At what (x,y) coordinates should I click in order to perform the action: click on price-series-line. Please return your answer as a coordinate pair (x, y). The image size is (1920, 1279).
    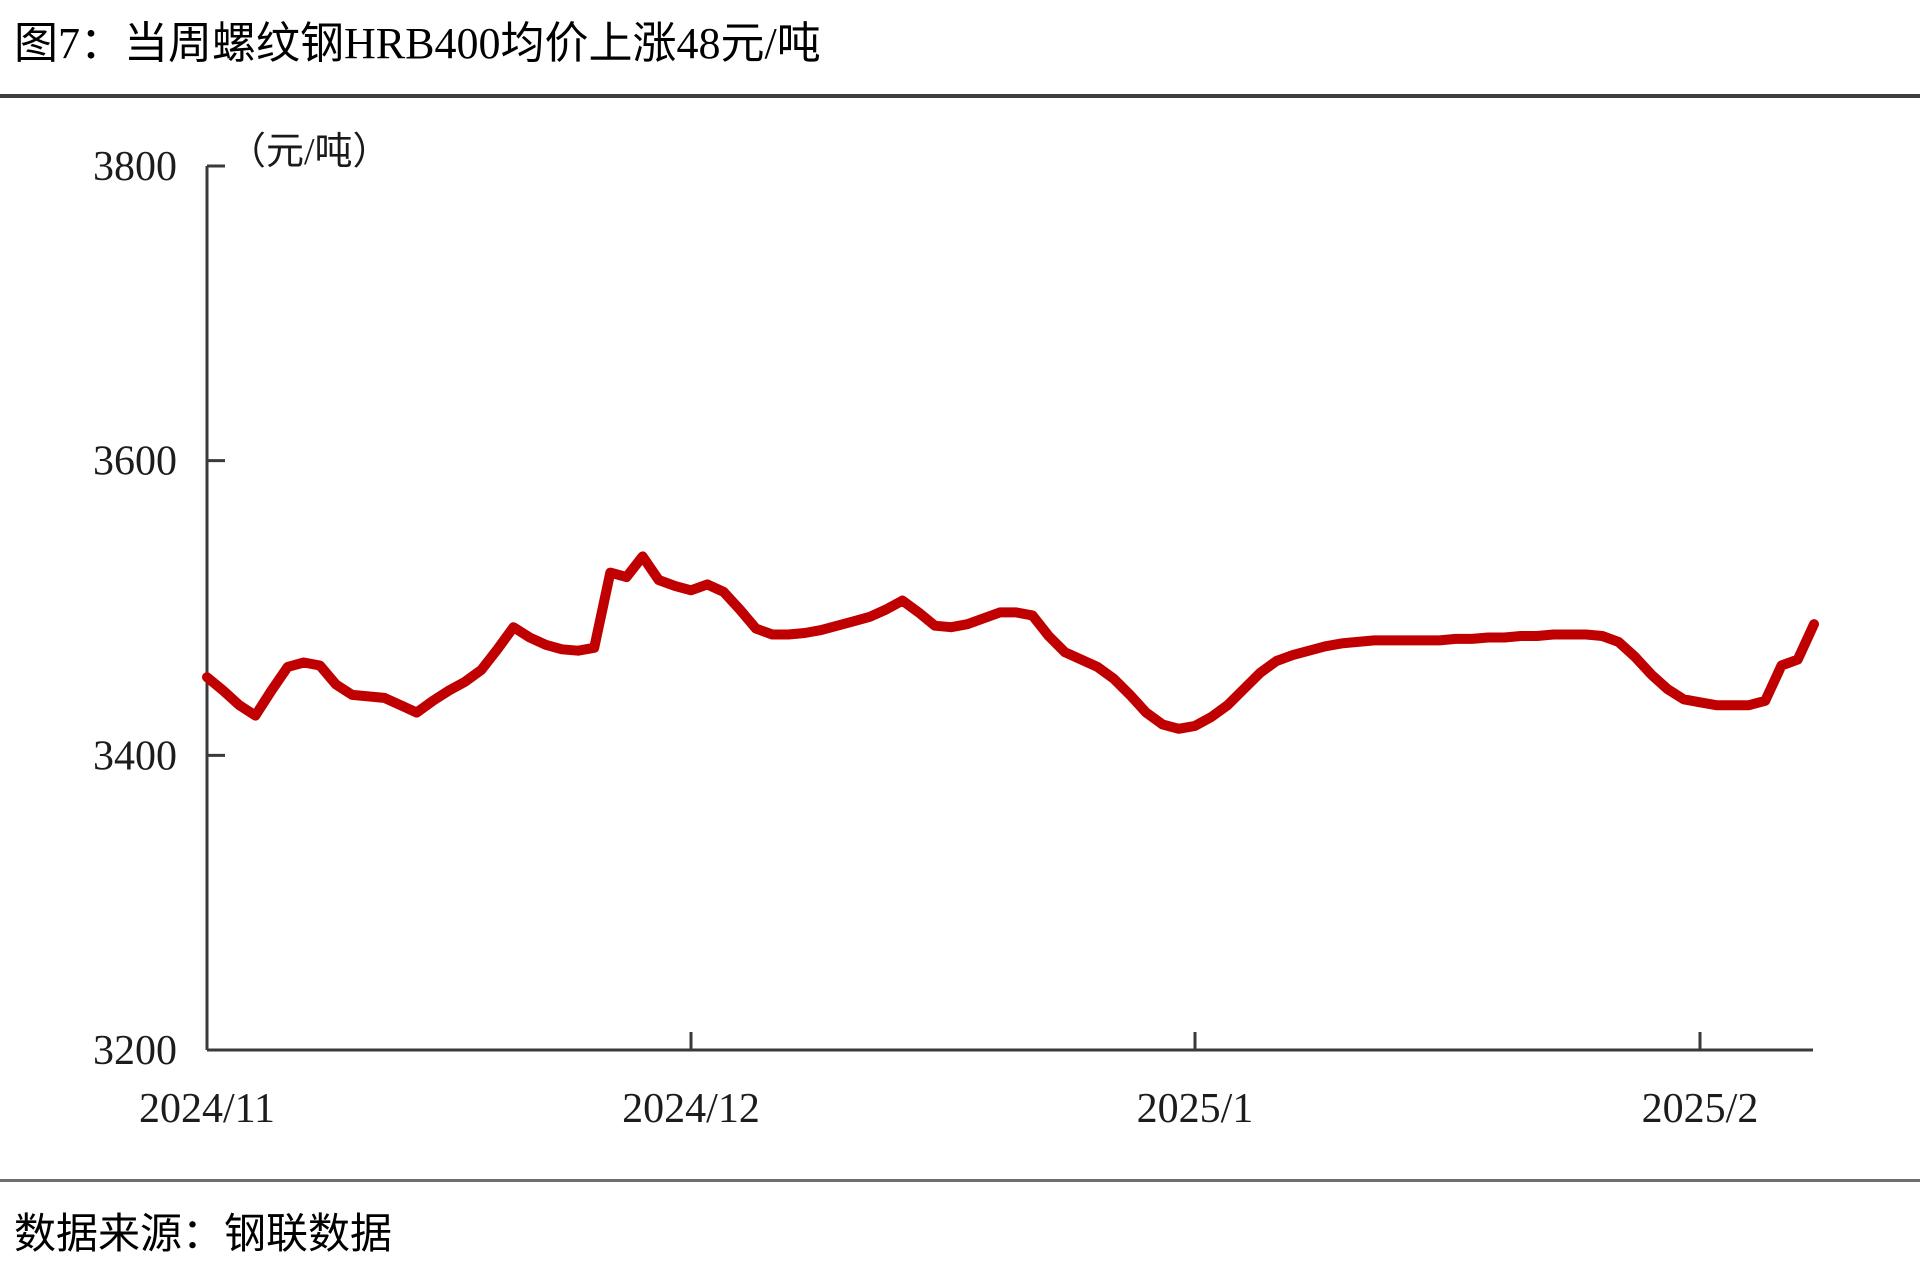
    Looking at the image, I should click on (1010, 642).